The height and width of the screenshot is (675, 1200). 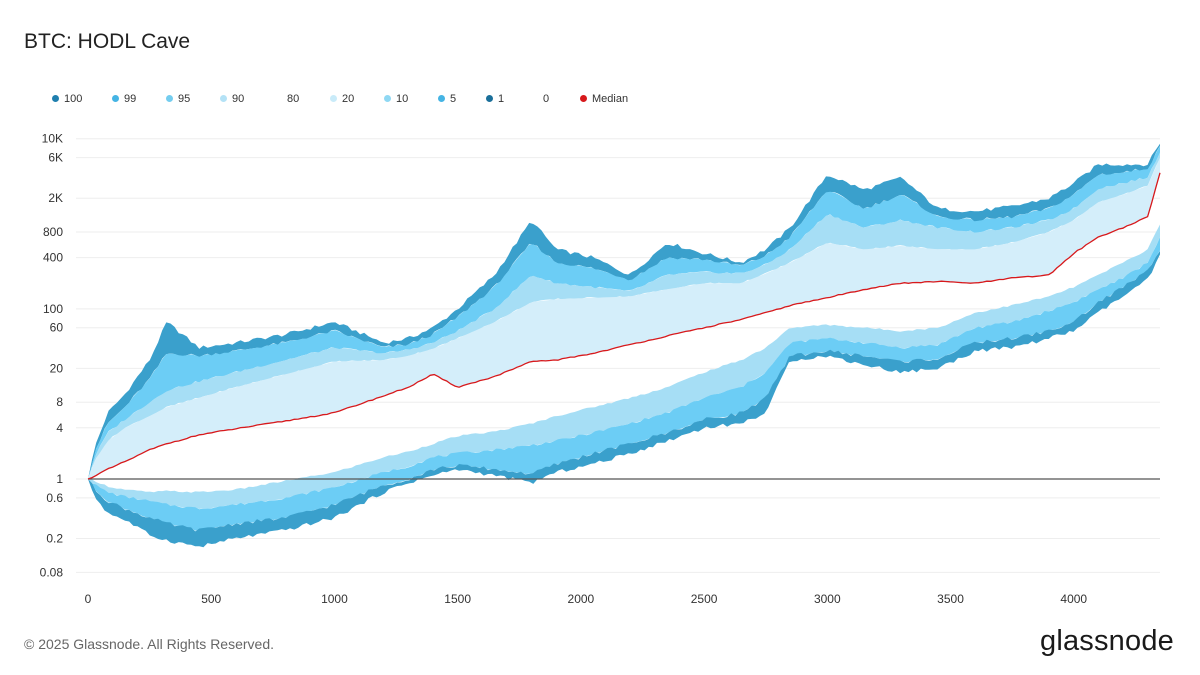 I want to click on legend-item-1: 1, so click(x=495, y=99).